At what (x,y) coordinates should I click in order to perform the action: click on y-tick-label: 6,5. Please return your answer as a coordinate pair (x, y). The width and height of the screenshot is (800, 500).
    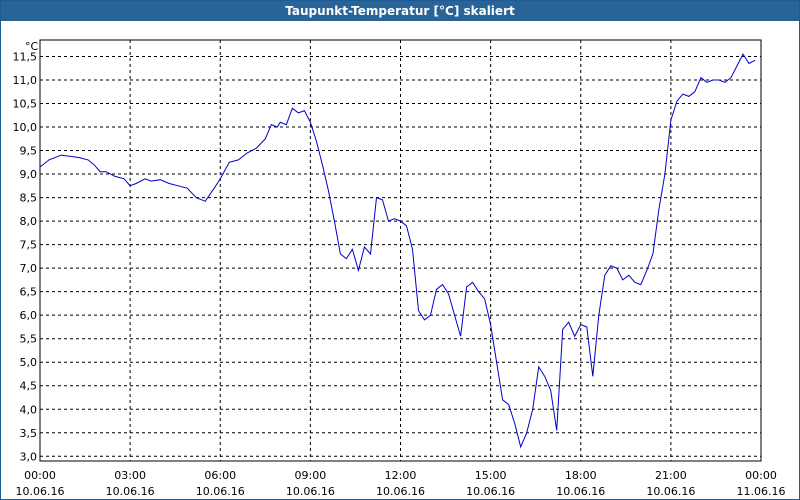
    Looking at the image, I should click on (29, 292).